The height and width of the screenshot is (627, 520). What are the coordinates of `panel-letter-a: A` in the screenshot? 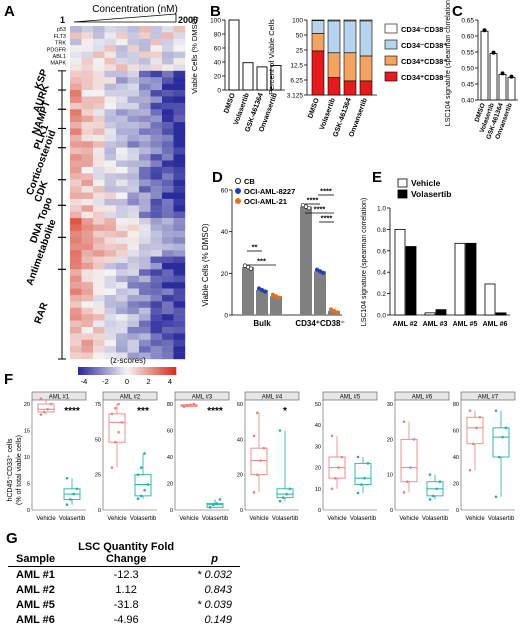 It's located at (9, 11).